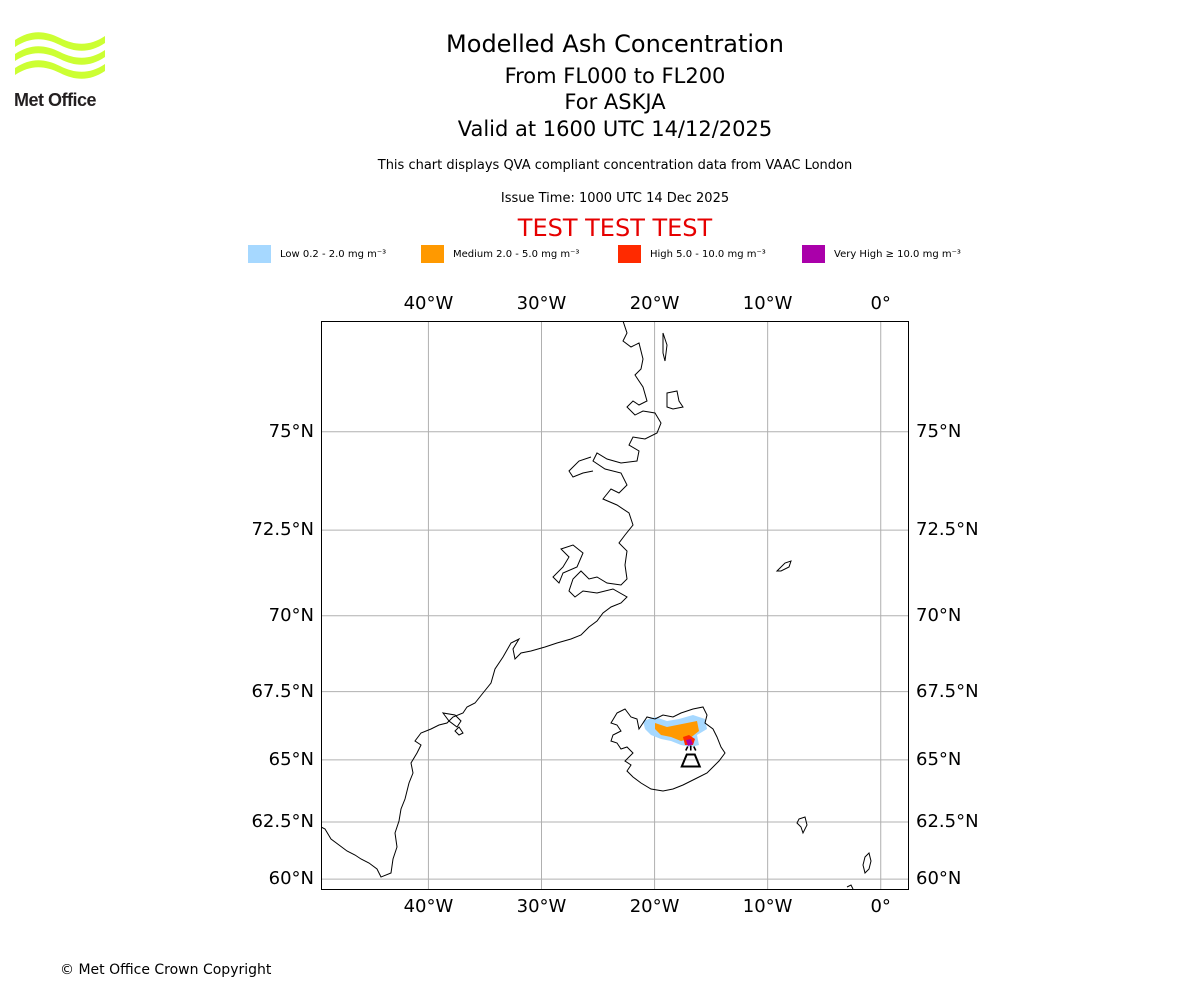 The width and height of the screenshot is (1200, 1000). What do you see at coordinates (629, 254) in the screenshot?
I see `legend-swatch-high` at bounding box center [629, 254].